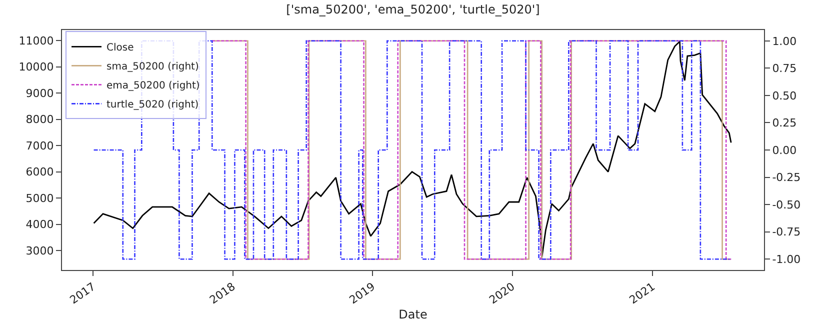 The height and width of the screenshot is (331, 826). What do you see at coordinates (786, 205) in the screenshot?
I see `y2-tick-label: -0.50` at bounding box center [786, 205].